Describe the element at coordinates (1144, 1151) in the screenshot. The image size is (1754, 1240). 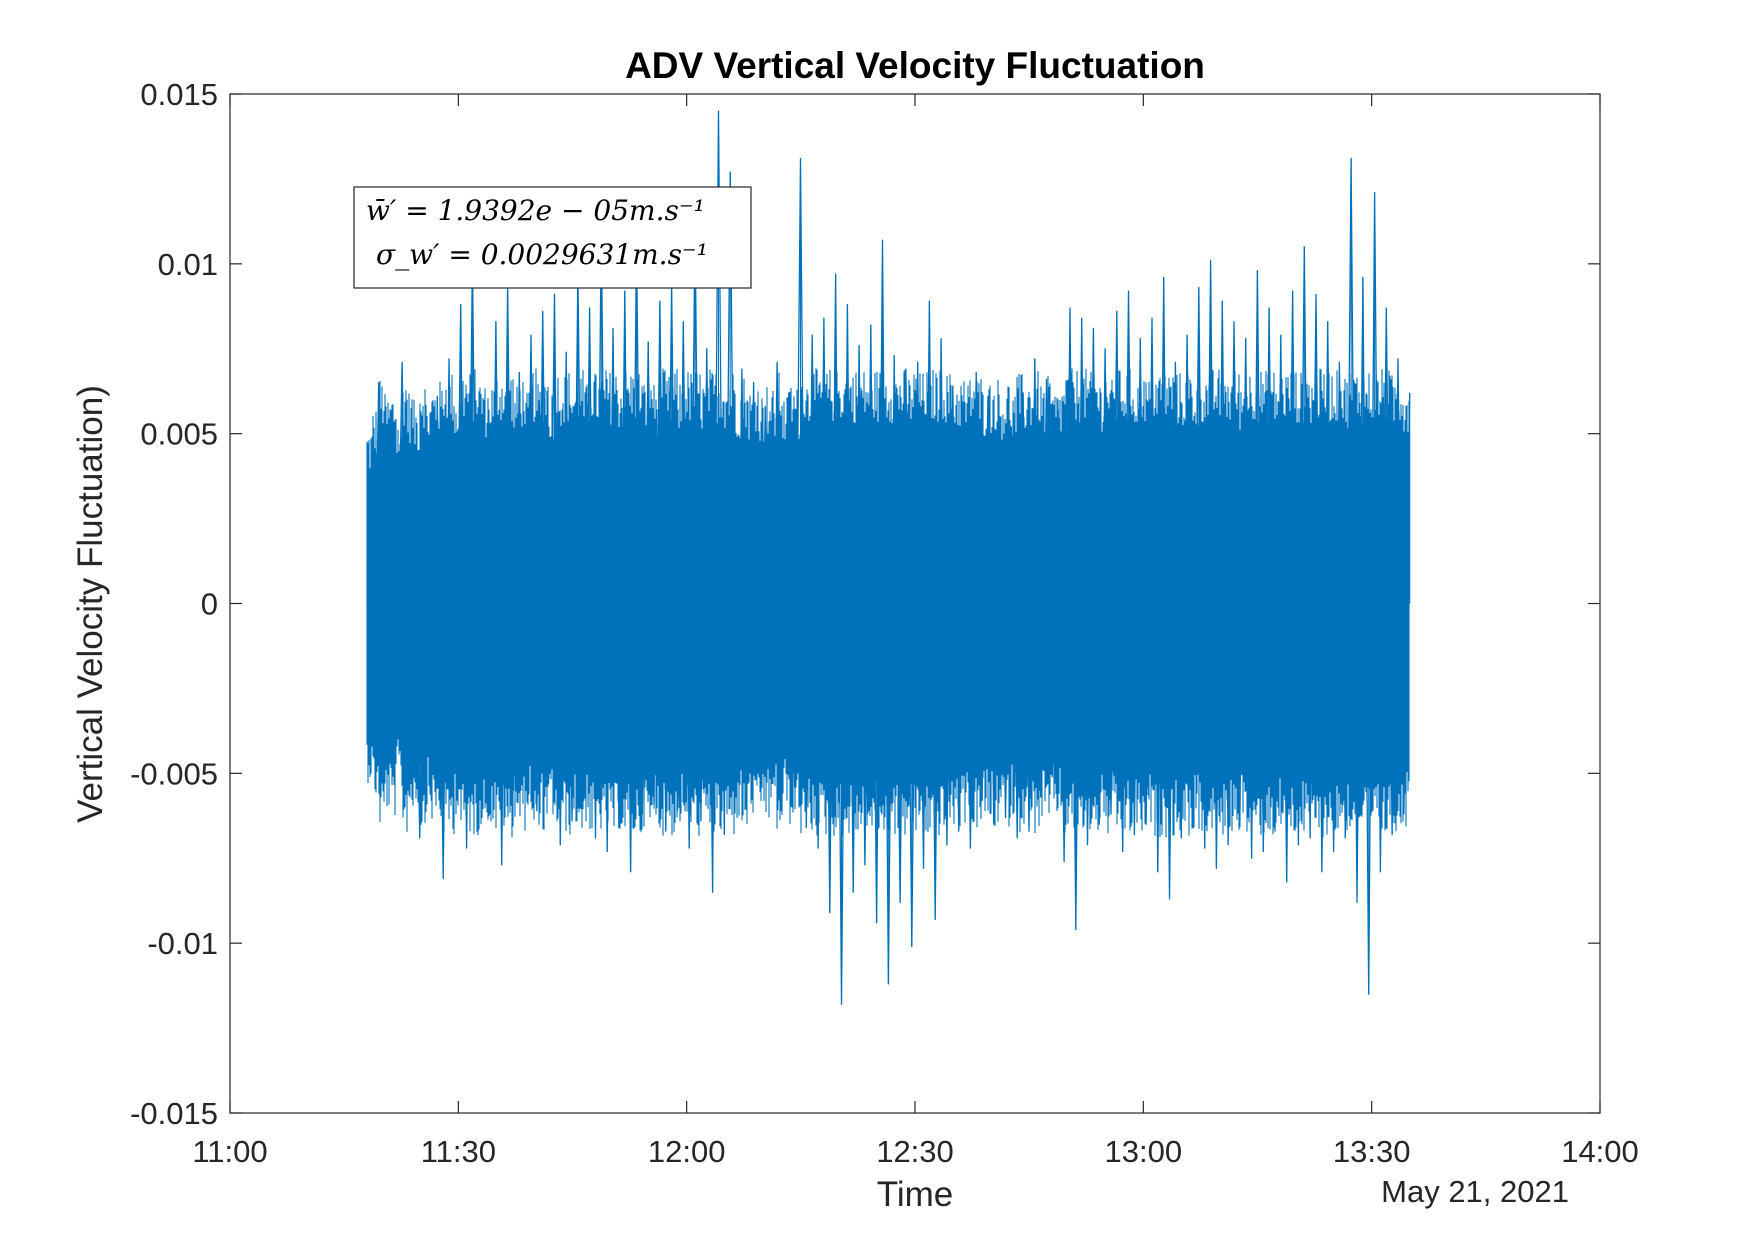
I see `x-tick-label: 13:00` at that location.